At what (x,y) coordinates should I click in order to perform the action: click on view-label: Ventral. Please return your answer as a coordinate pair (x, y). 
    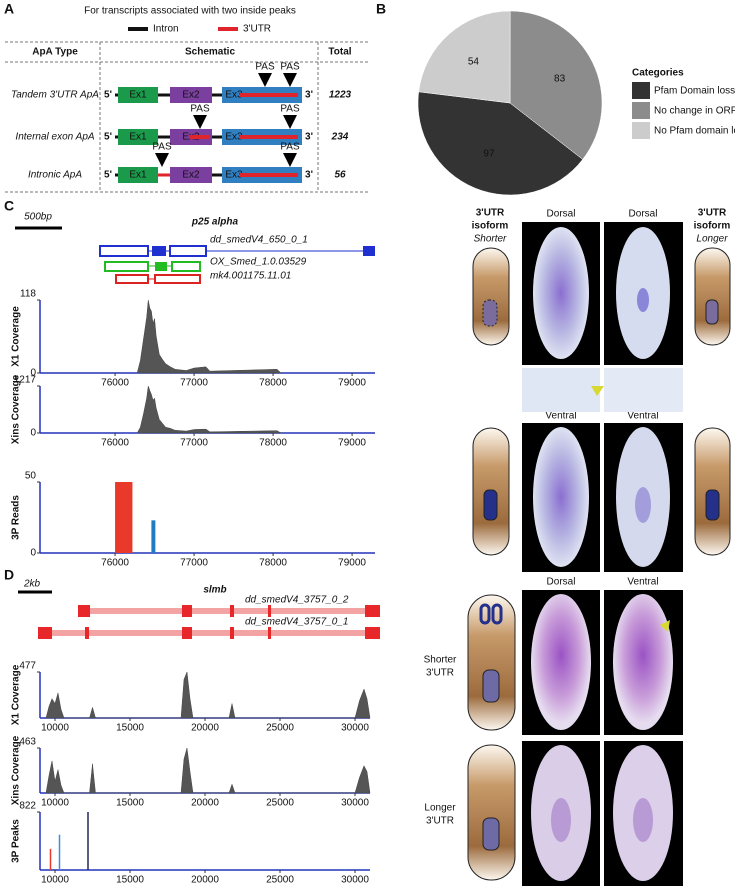
    Looking at the image, I should click on (642, 416).